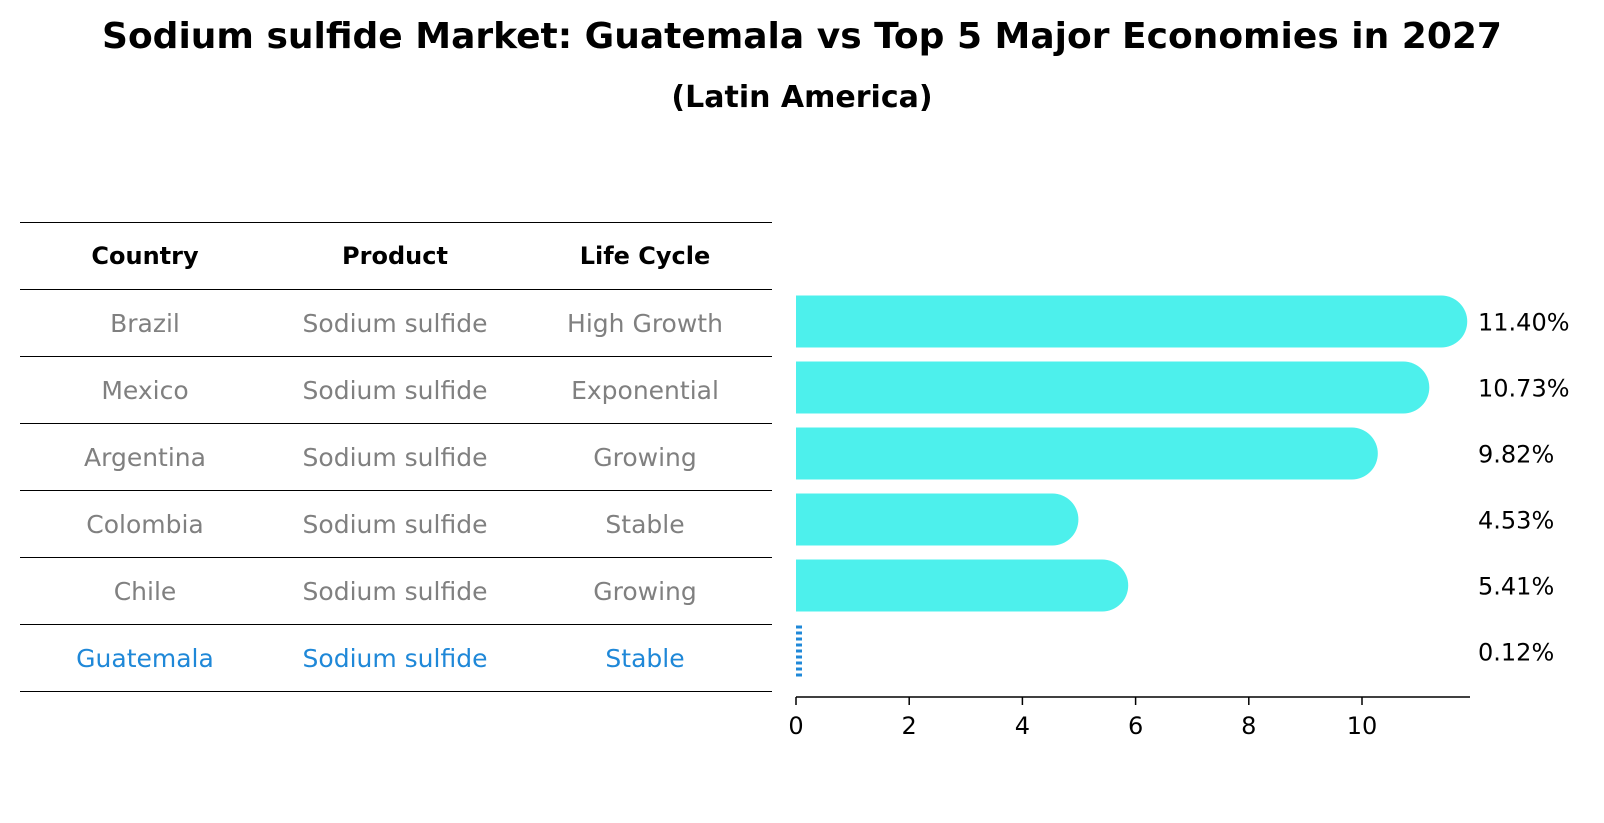 This screenshot has height=823, width=1604. Describe the element at coordinates (645, 323) in the screenshot. I see `cell-life-cycle: High Growth` at that location.